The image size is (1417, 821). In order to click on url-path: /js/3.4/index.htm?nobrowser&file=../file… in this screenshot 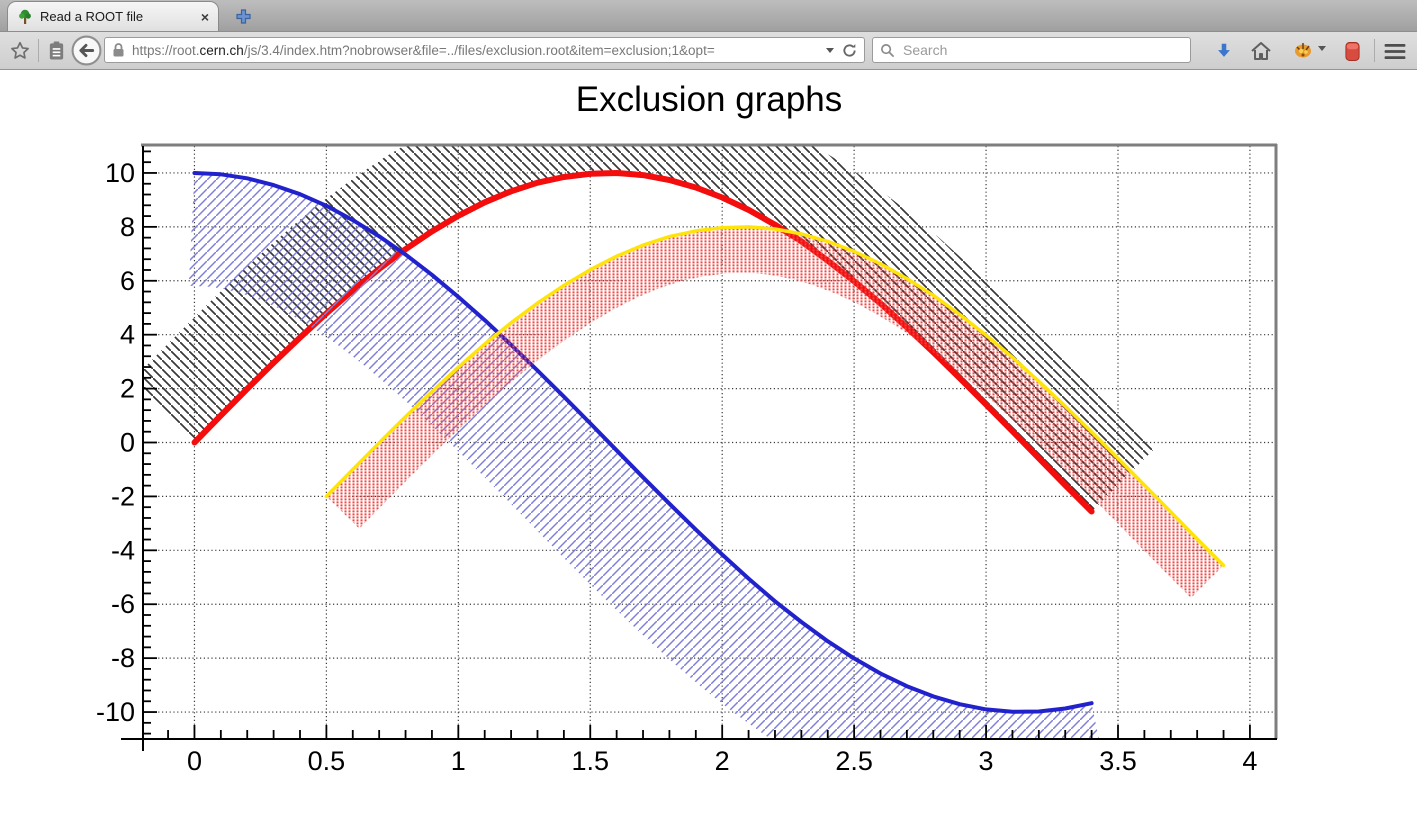, I will do `click(479, 50)`.